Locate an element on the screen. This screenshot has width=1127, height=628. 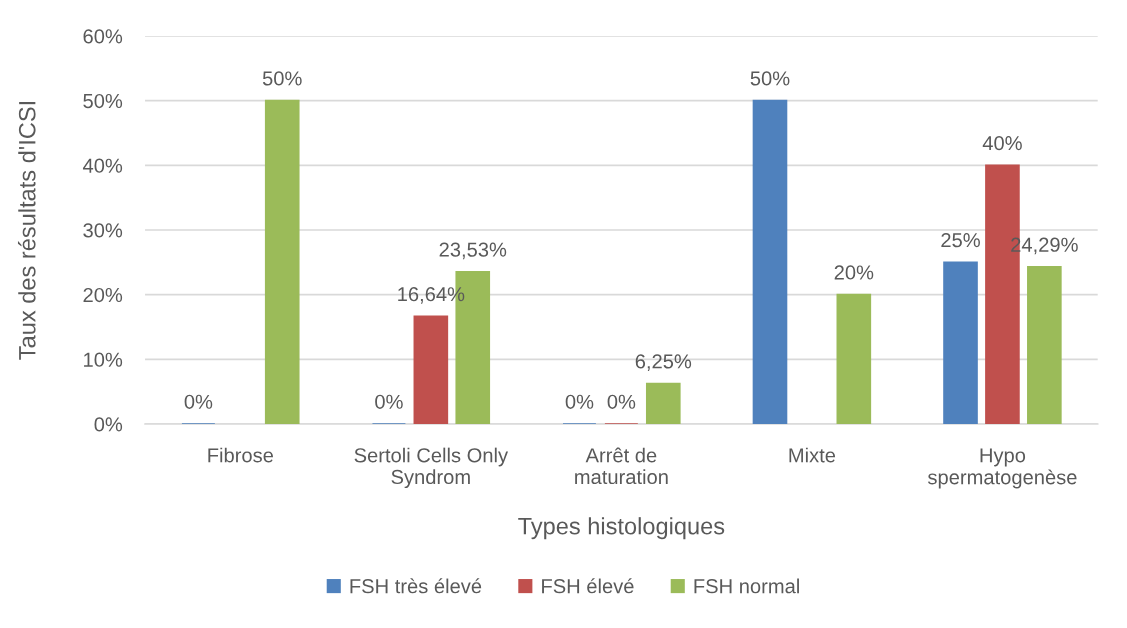
data-label: 6,25% is located at coordinates (663, 362).